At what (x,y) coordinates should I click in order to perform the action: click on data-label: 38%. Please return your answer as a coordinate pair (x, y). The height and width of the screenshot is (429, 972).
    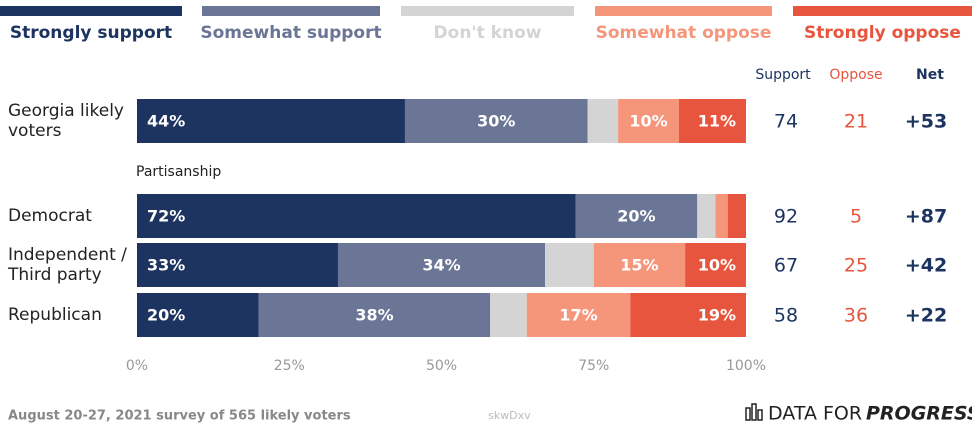
    Looking at the image, I should click on (374, 315).